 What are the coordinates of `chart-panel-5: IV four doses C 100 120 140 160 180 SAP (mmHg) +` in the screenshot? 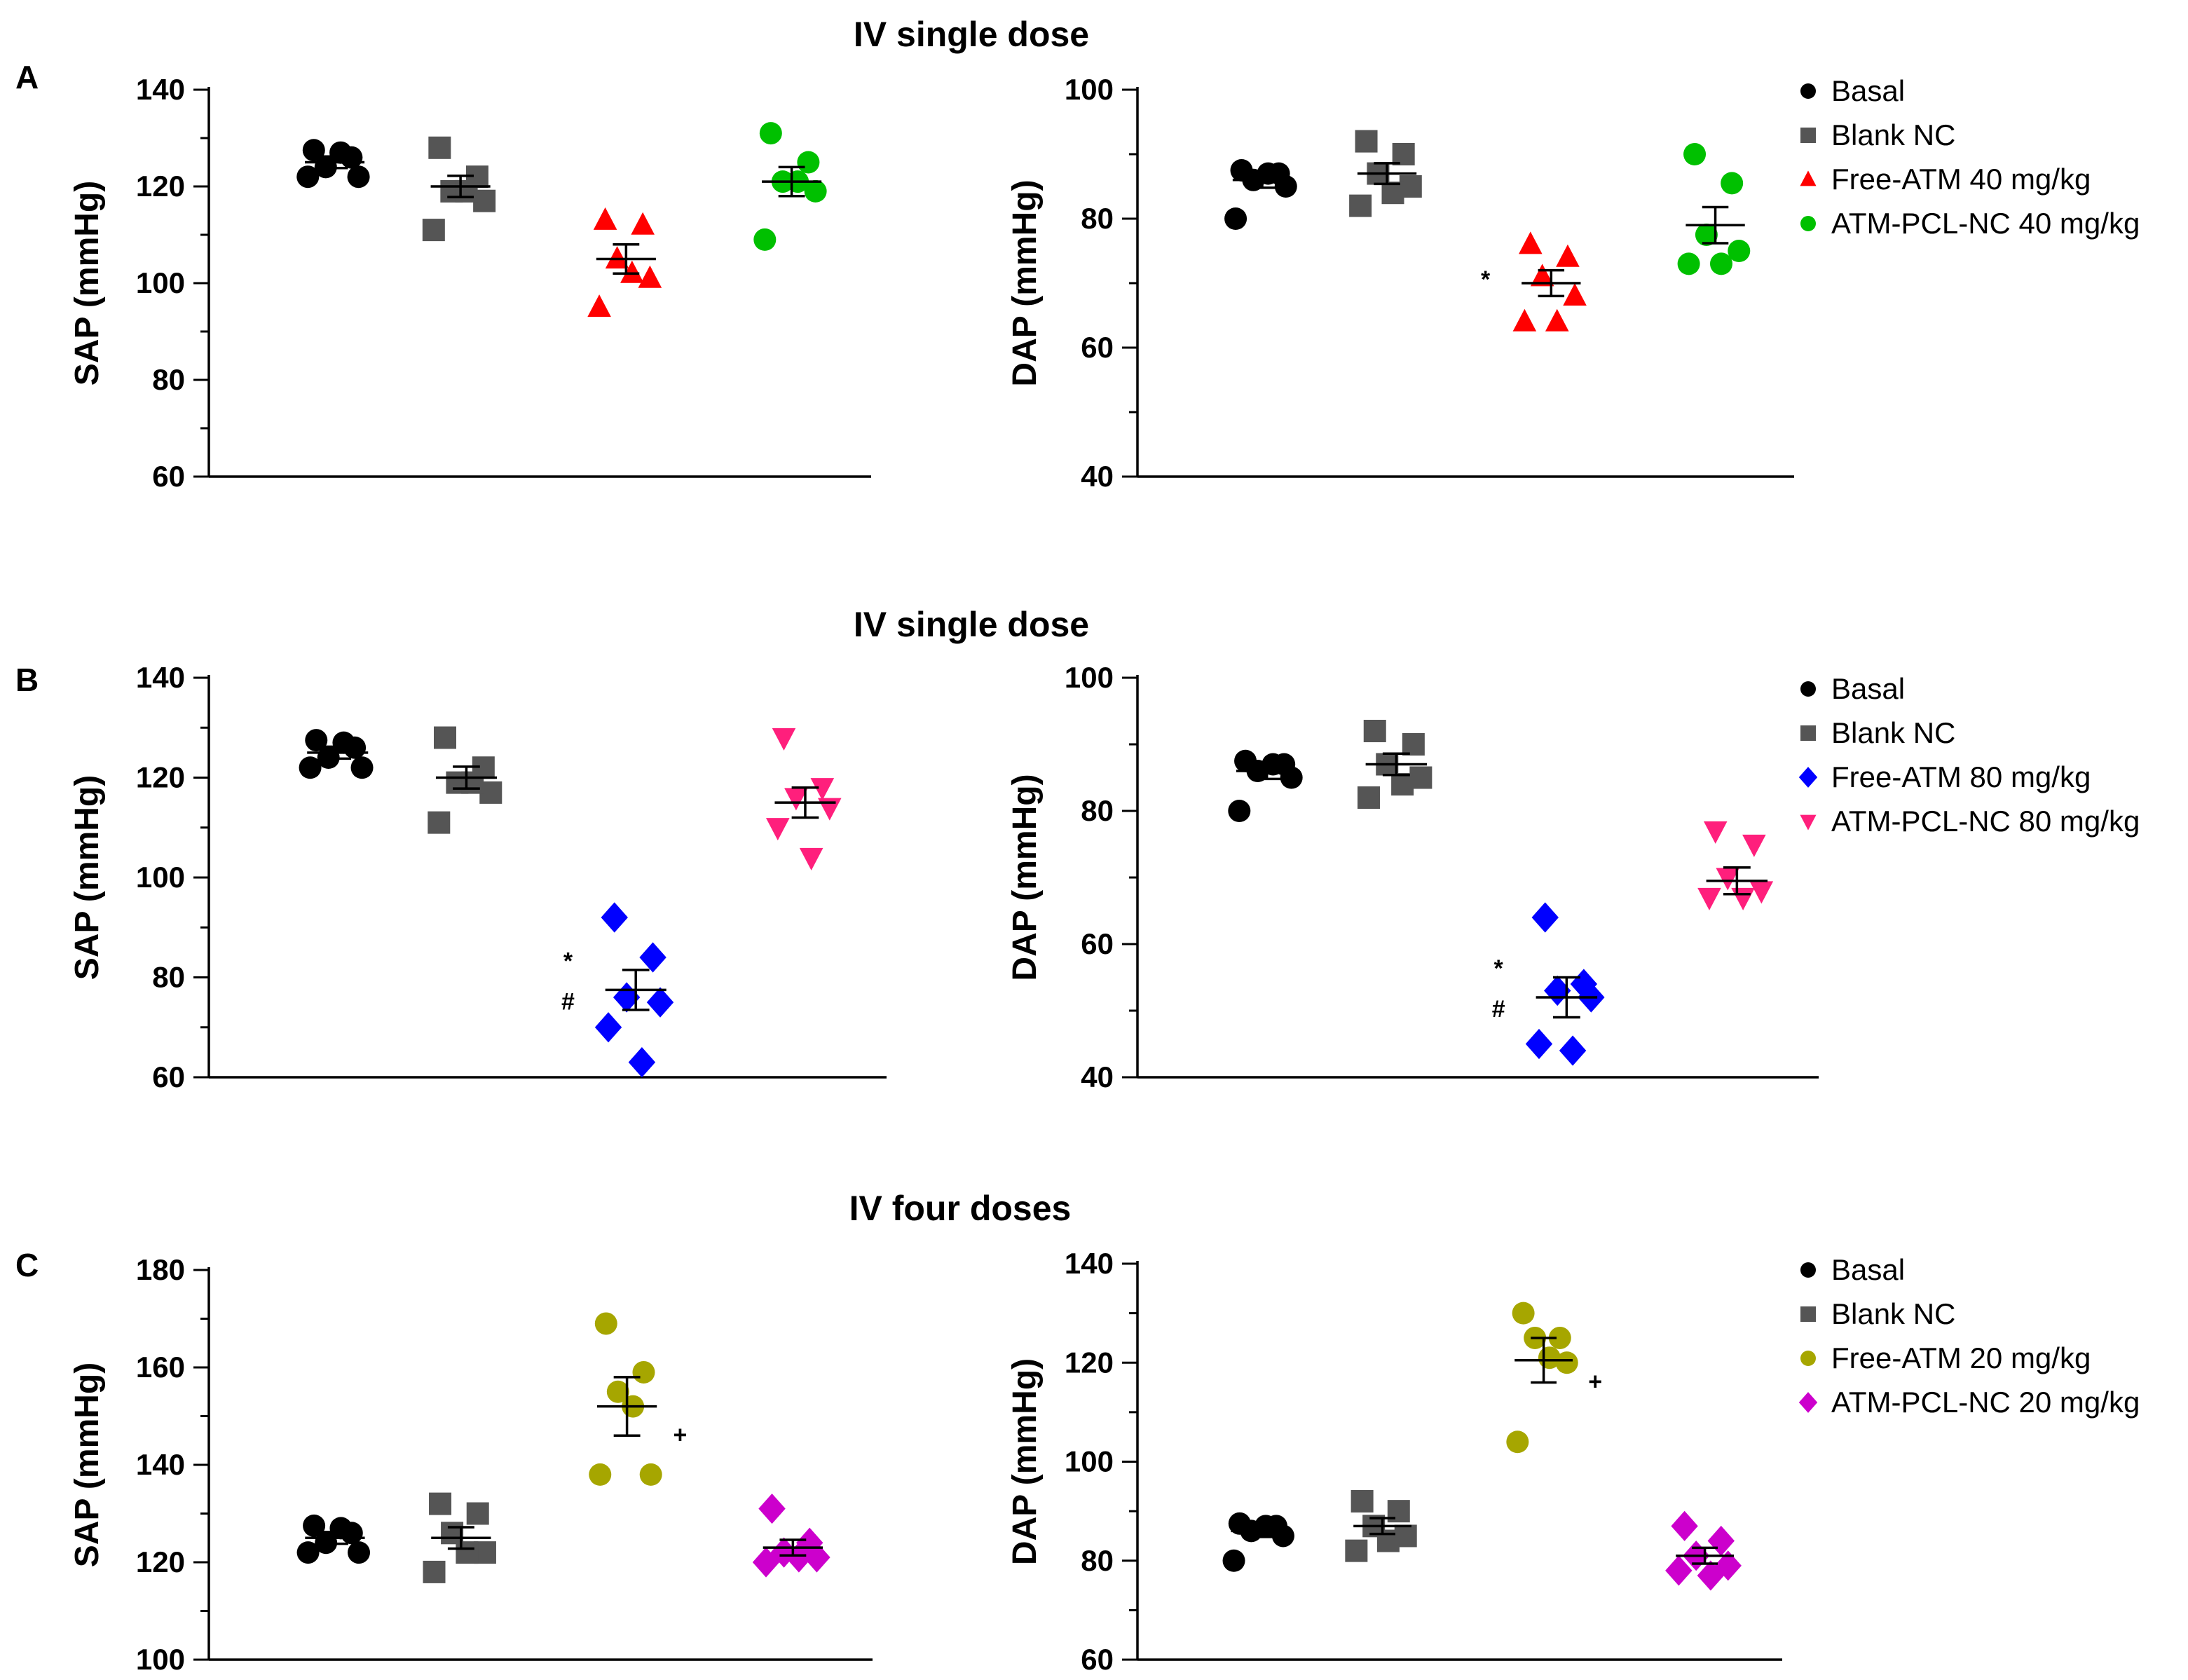 It's located at (543, 1432).